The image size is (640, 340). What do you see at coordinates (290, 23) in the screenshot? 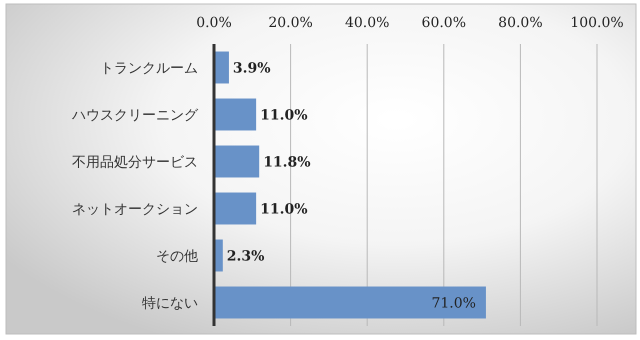
I see `x-tick-label: 20.0%` at bounding box center [290, 23].